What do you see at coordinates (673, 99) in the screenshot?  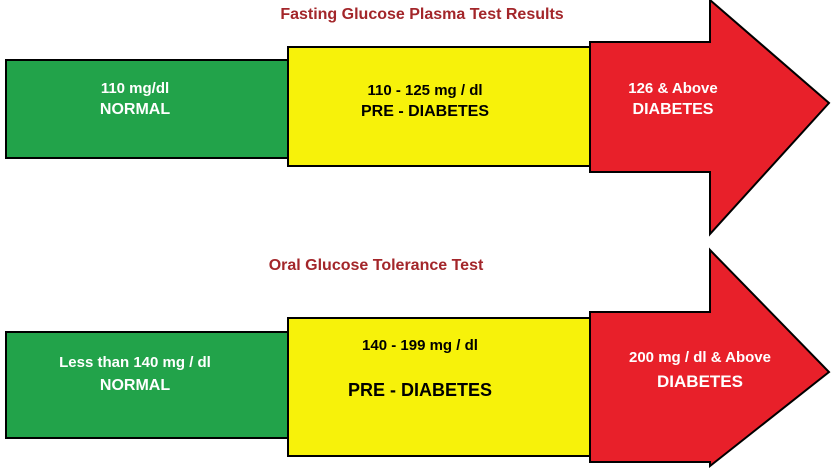 I see `arrow1-diabetes-label: 126 & Above DIABETES` at bounding box center [673, 99].